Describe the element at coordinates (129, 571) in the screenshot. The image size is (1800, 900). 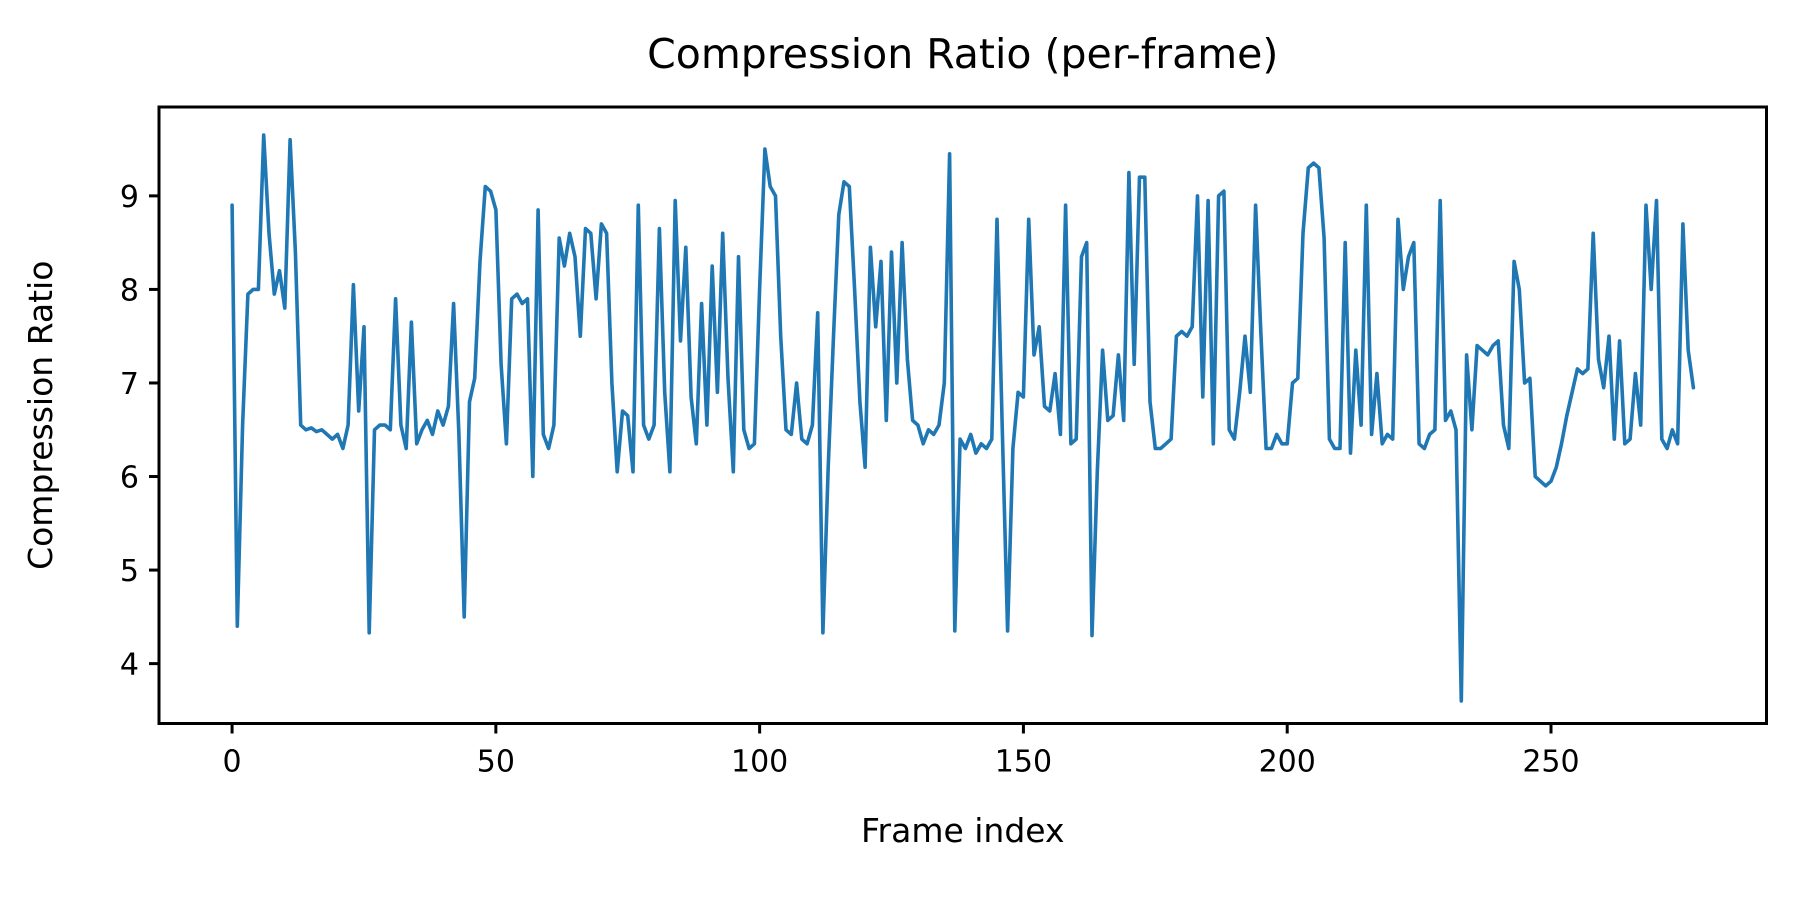
I see `y-tick-label: 5` at that location.